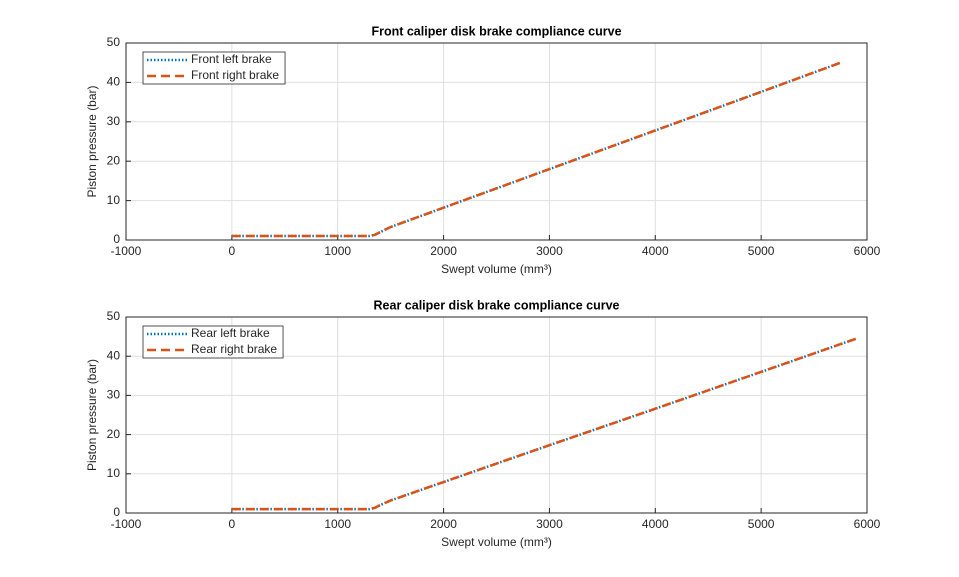  Describe the element at coordinates (230, 333) in the screenshot. I see `legend-label: Rear left brake` at that location.